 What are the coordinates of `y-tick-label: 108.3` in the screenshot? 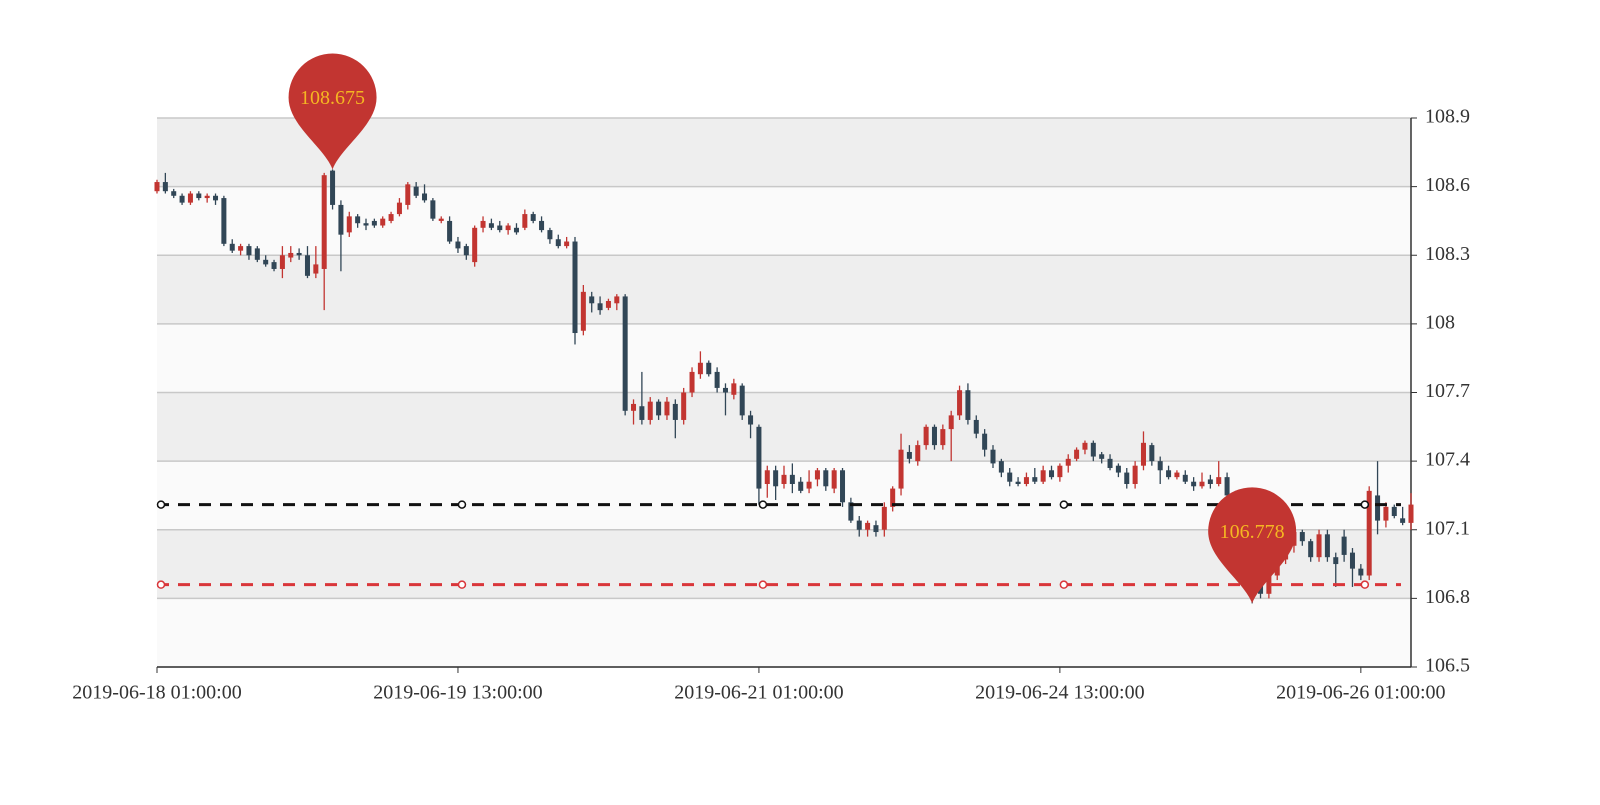 It's located at (1447, 254).